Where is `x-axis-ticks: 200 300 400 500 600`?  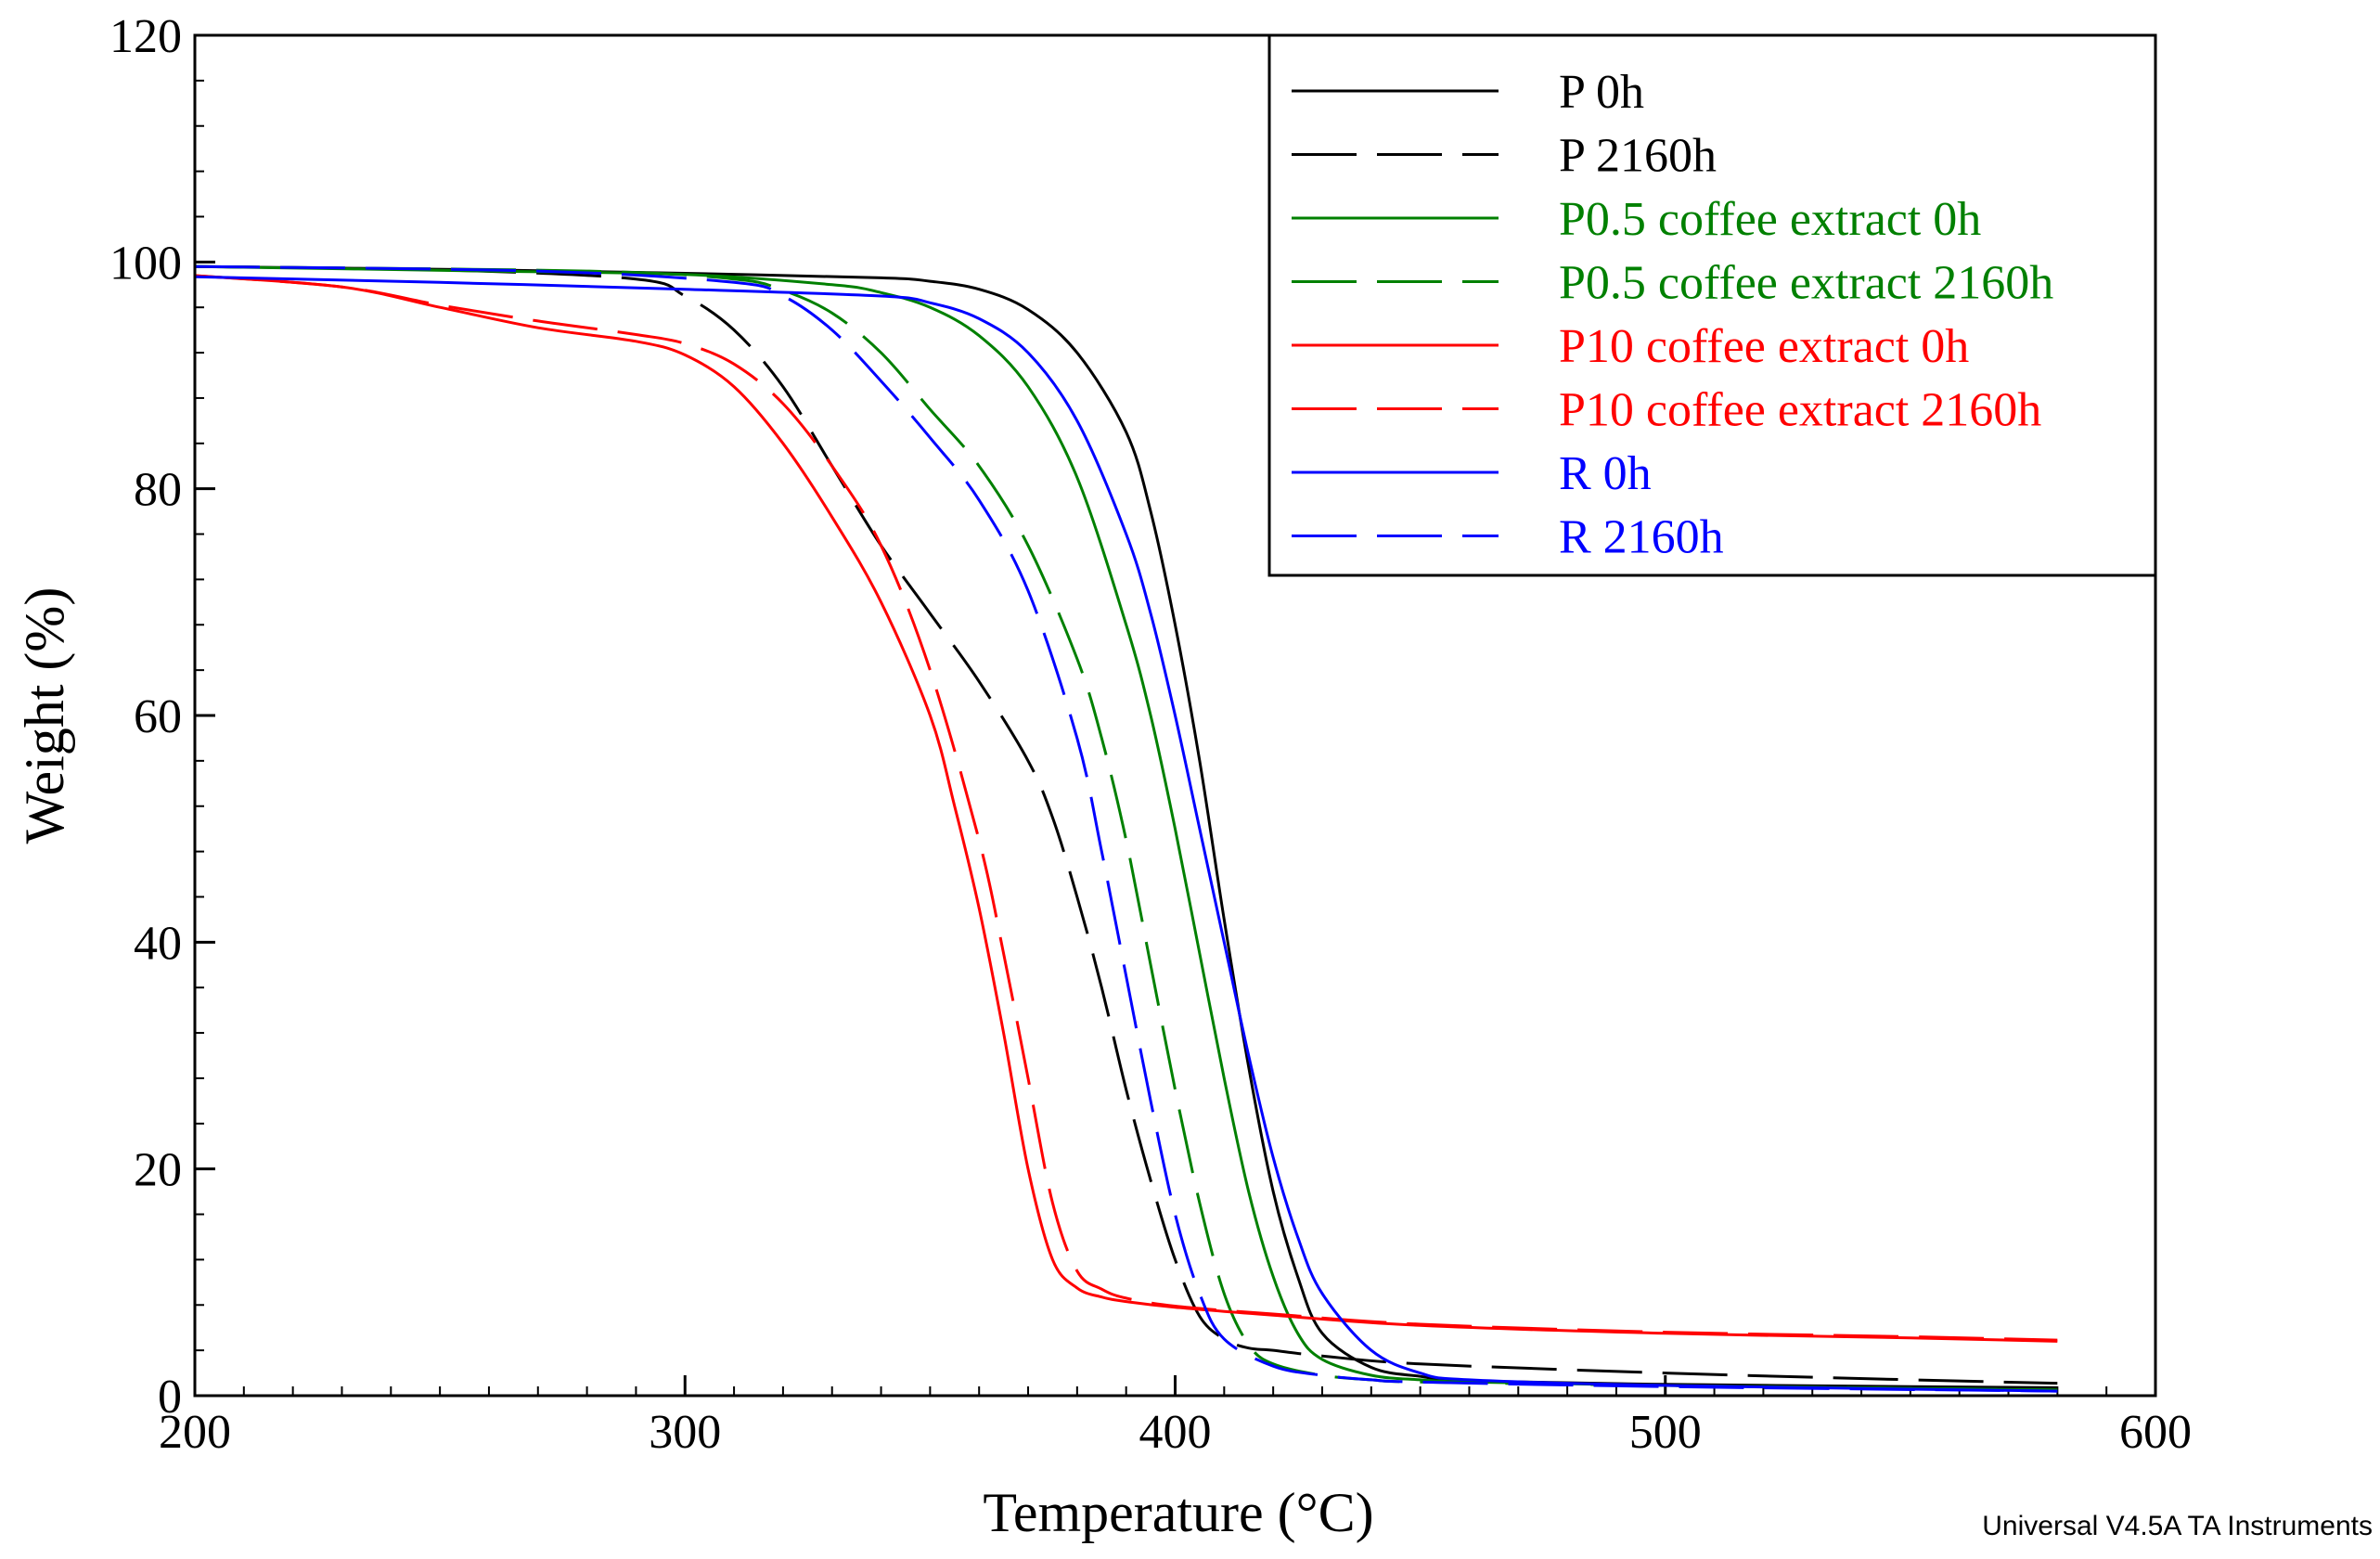
x-axis-ticks: 200 300 400 500 600 is located at coordinates (1175, 1417).